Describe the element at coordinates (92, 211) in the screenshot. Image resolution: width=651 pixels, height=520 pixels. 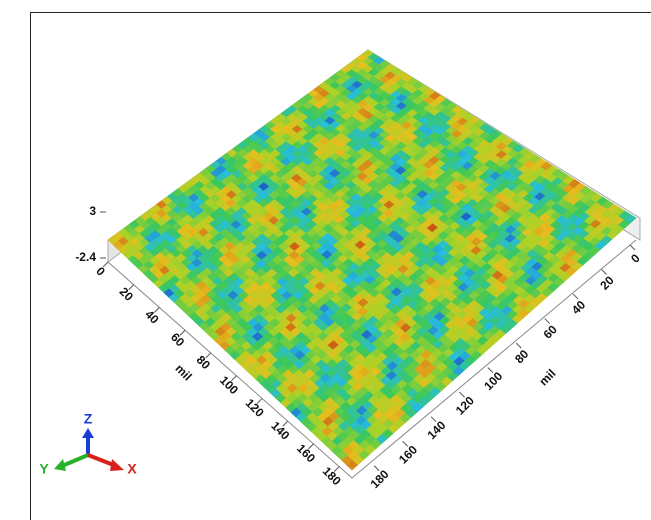
I see `z-tick-label: 3` at that location.